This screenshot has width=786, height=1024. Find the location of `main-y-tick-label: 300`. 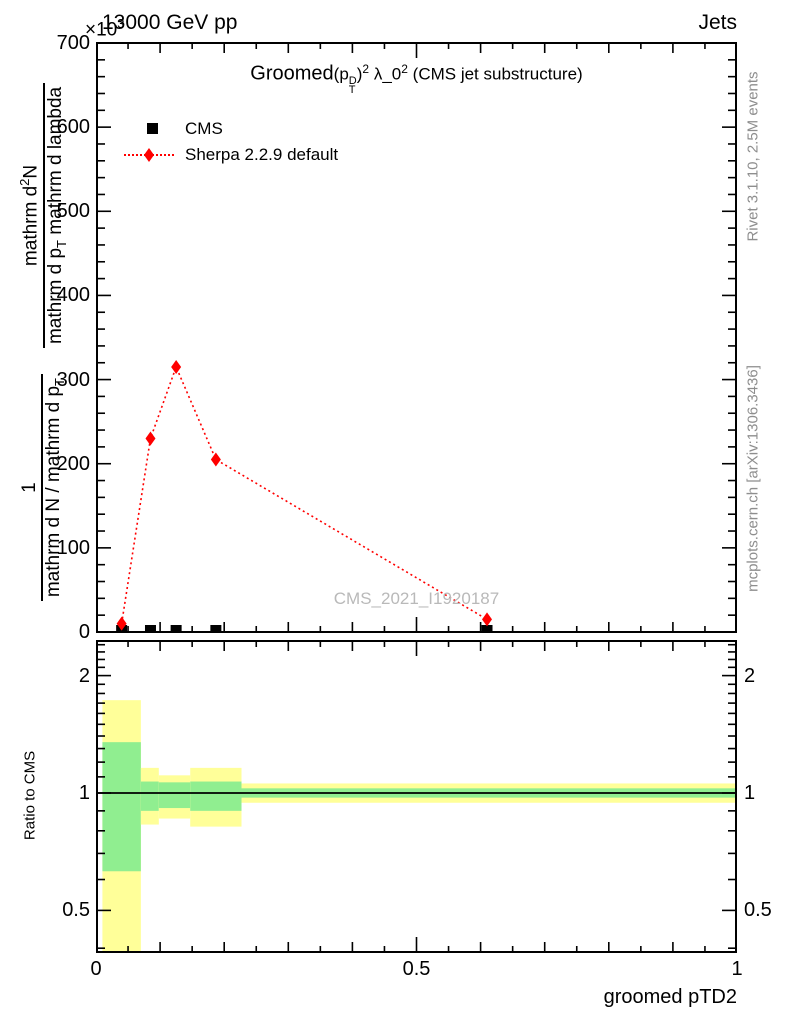

main-y-tick-label: 300 is located at coordinates (73, 379).